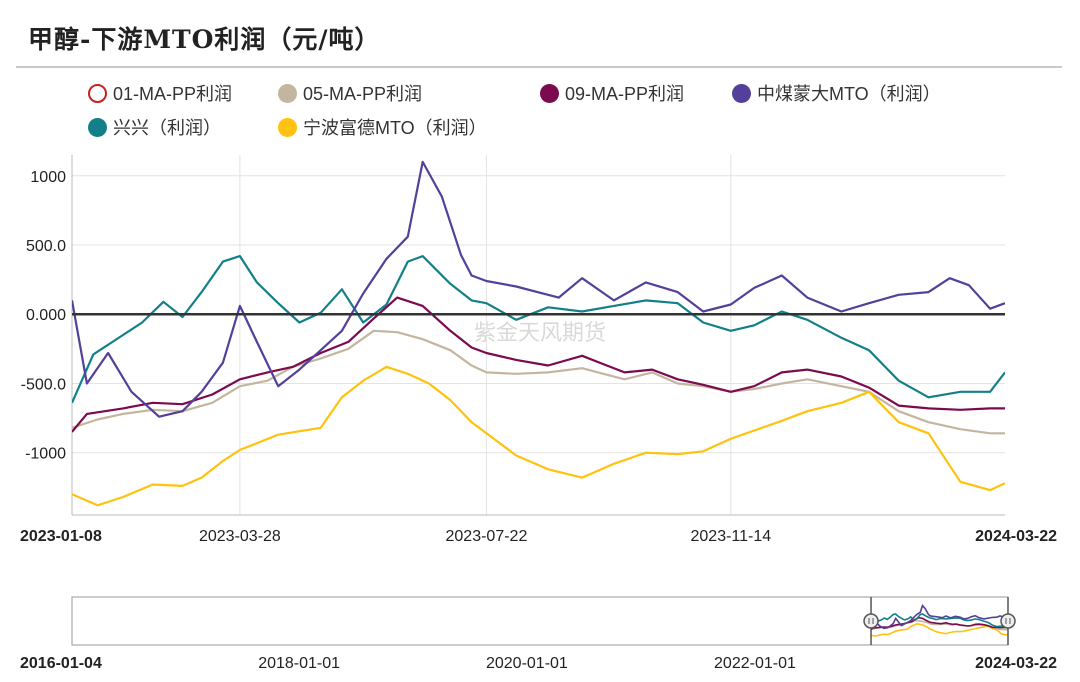 The width and height of the screenshot is (1080, 682). I want to click on x-tick-label: 2023-03-28, so click(240, 536).